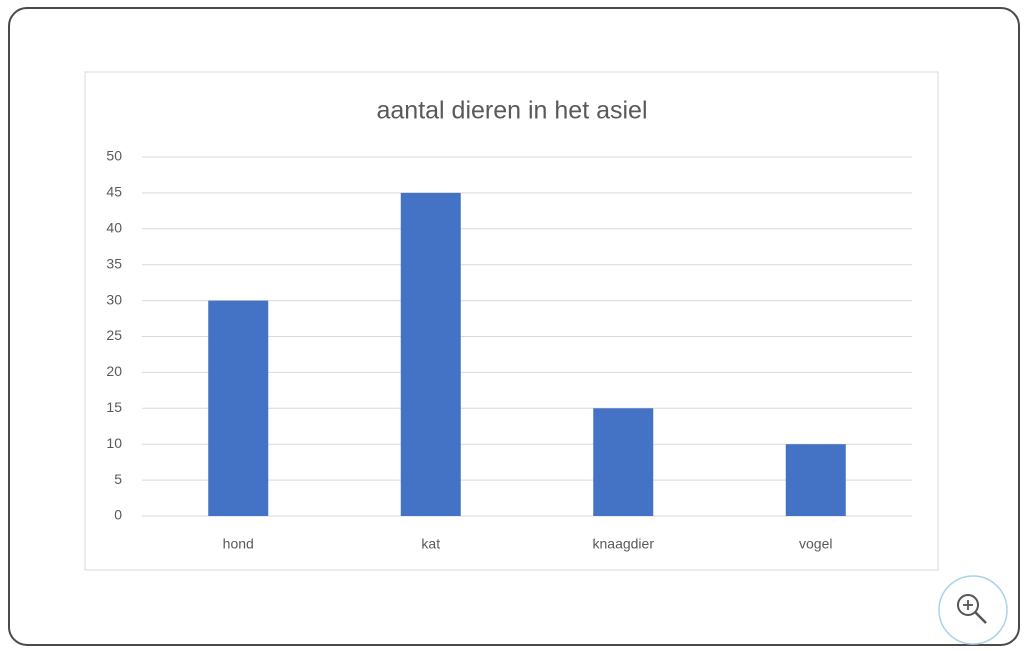 Image resolution: width=1028 pixels, height=651 pixels. Describe the element at coordinates (114, 156) in the screenshot. I see `y-tick-label: 50` at that location.